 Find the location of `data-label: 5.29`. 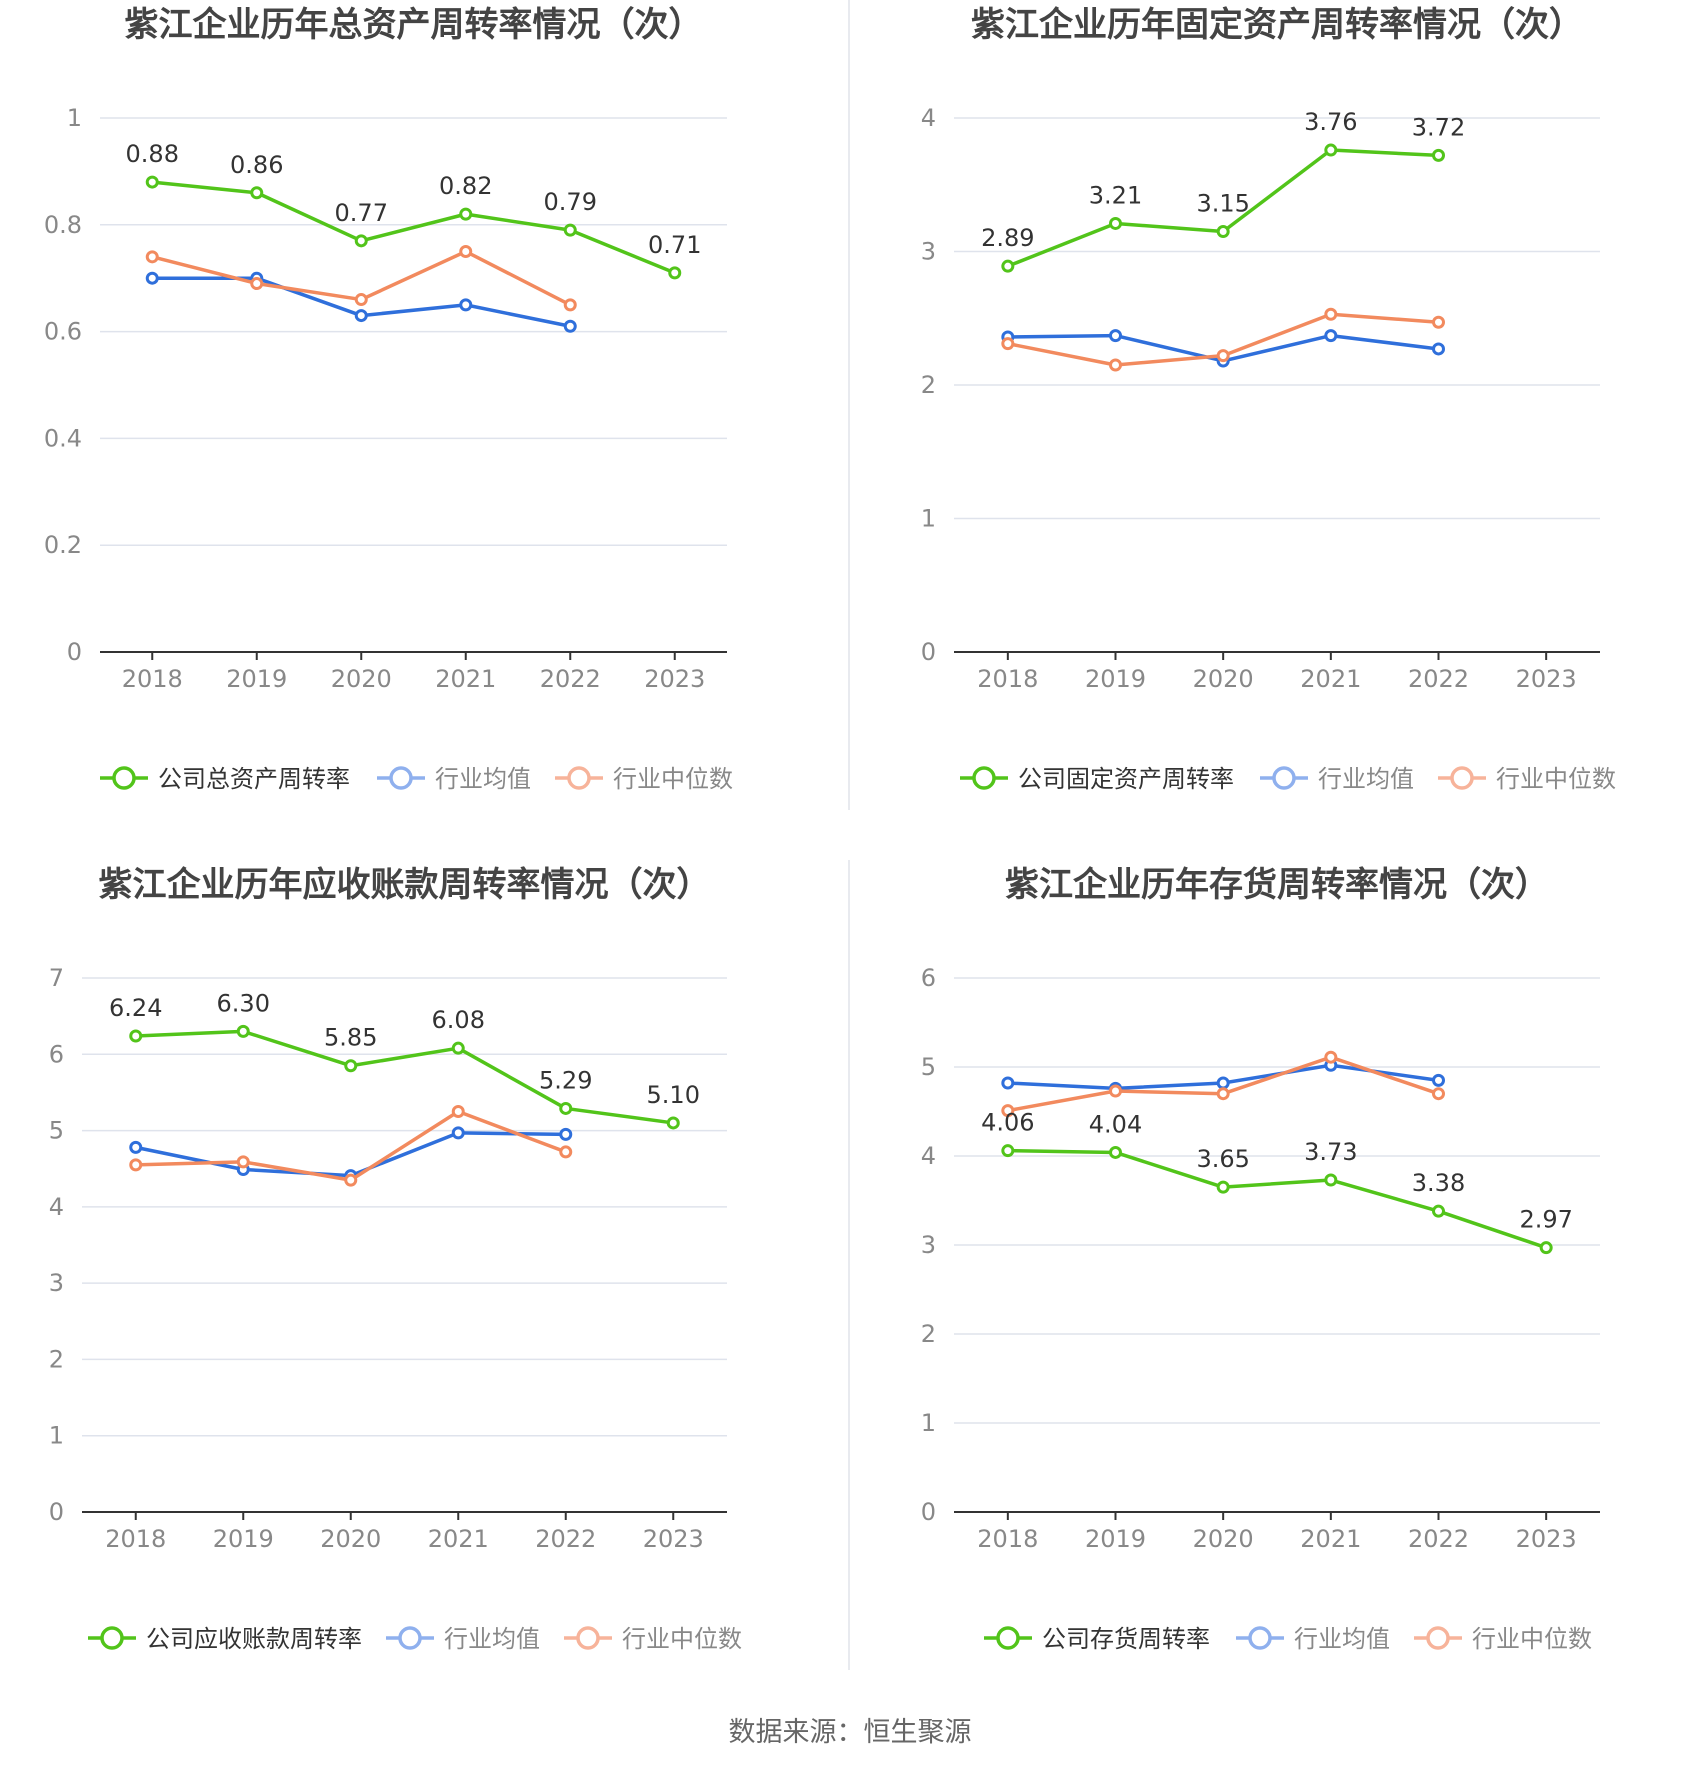

data-label: 5.29 is located at coordinates (565, 1080).